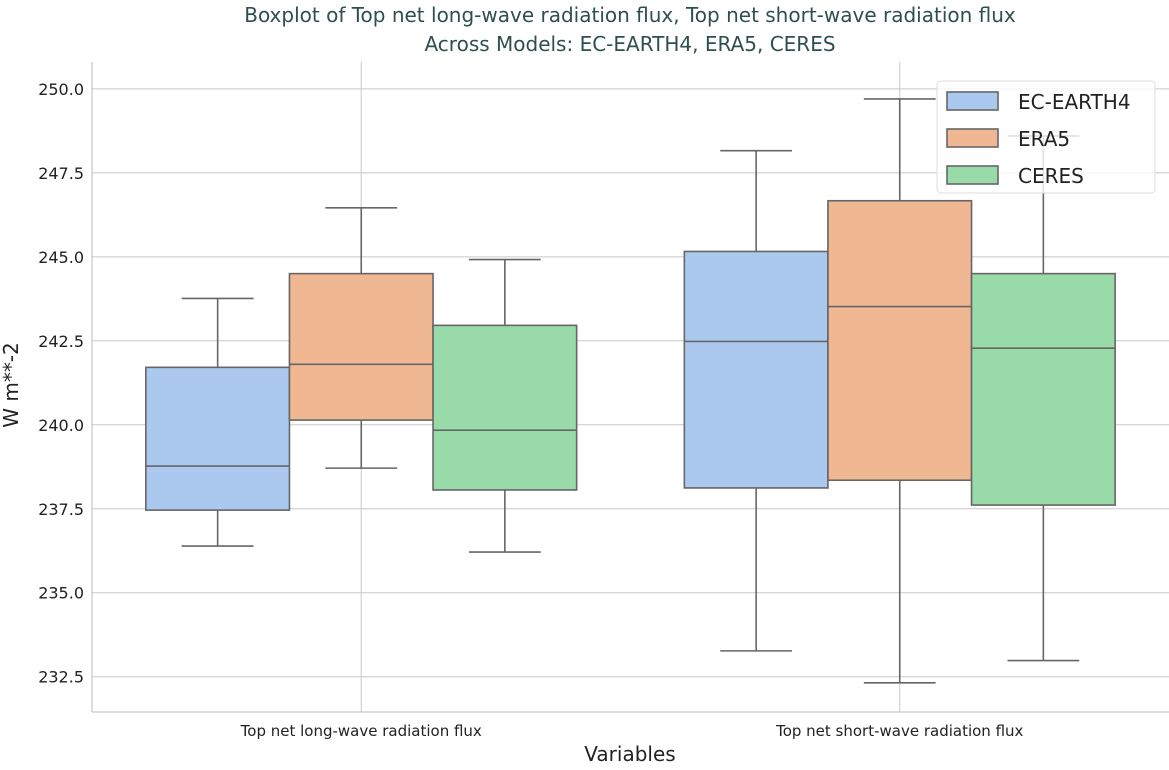  Describe the element at coordinates (61, 89) in the screenshot. I see `y-tick-label: 250.0` at that location.